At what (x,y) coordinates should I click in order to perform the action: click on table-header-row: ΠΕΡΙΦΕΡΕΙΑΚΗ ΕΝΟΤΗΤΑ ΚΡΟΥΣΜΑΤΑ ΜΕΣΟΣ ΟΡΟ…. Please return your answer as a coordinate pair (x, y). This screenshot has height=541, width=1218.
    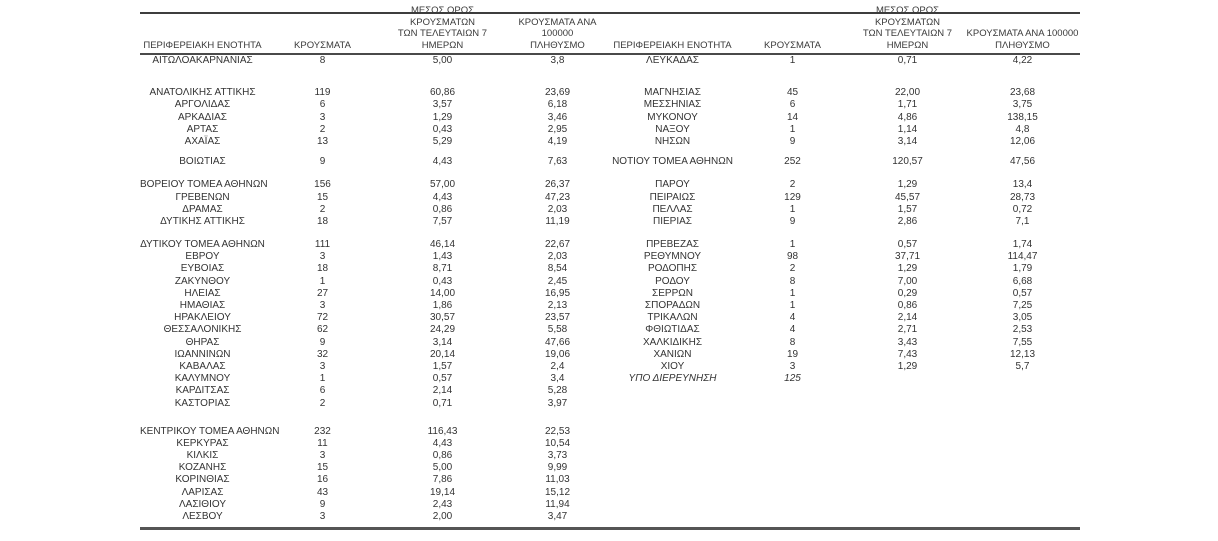
    Looking at the image, I should click on (610, 30).